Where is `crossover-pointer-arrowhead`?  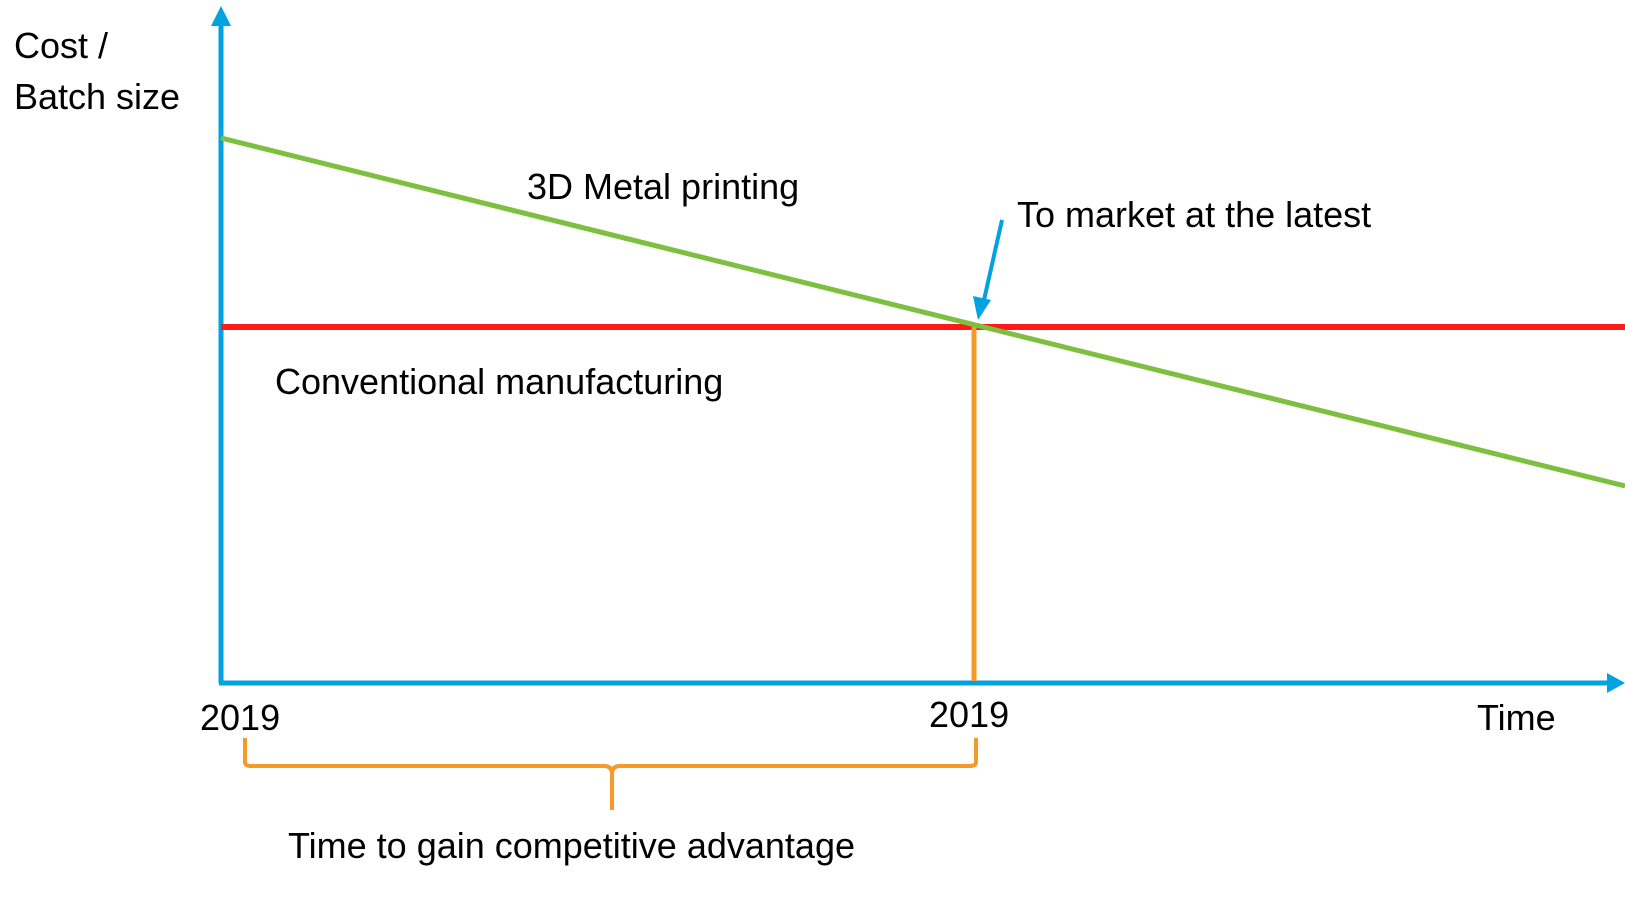
crossover-pointer-arrowhead is located at coordinates (982, 308).